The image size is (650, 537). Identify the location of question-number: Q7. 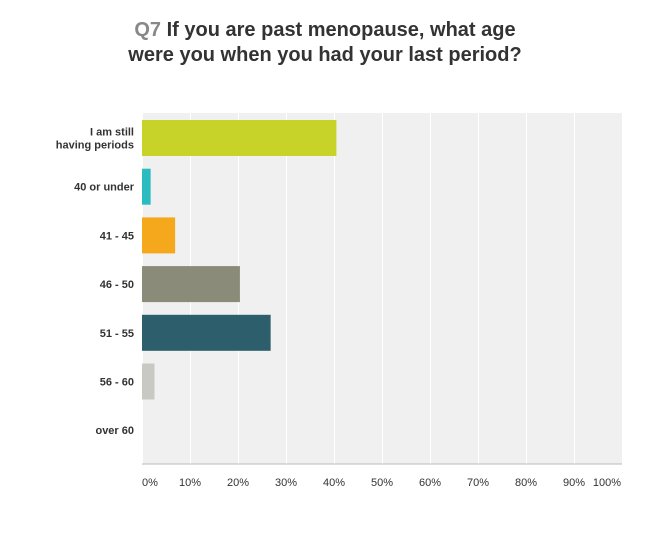
(148, 30).